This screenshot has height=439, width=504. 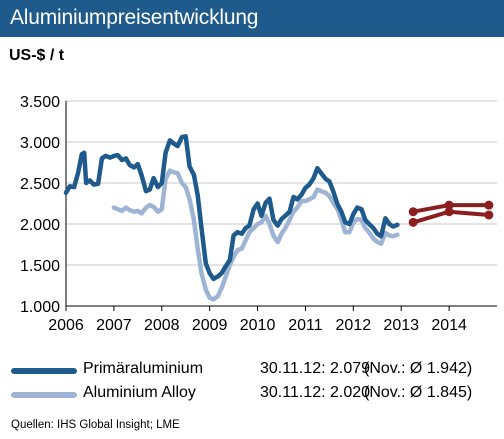 I want to click on y-tick-label: 2.000, so click(x=40, y=225).